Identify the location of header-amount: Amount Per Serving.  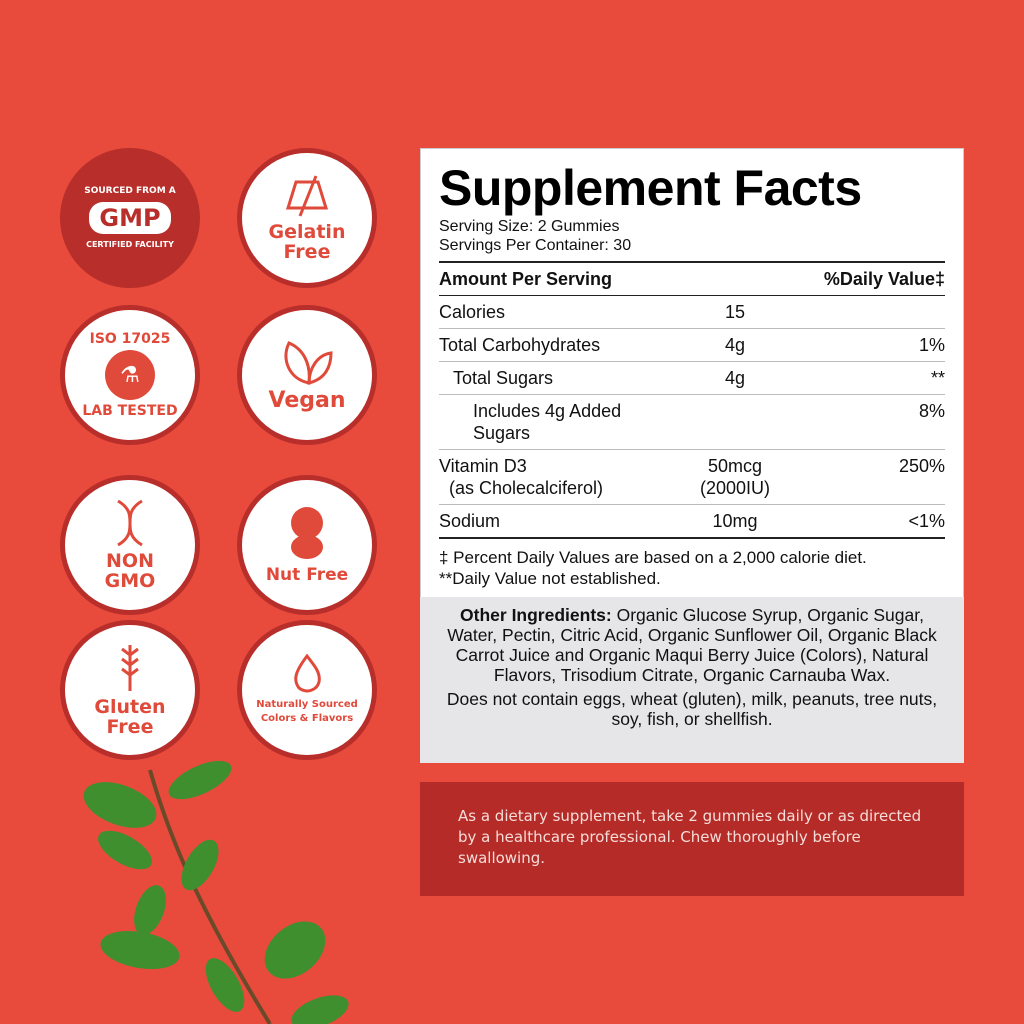
(526, 279).